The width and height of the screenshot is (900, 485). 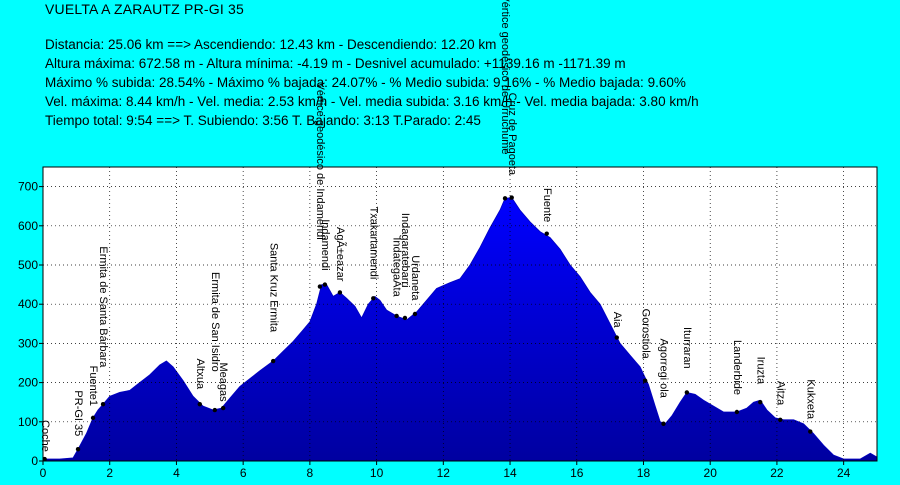 What do you see at coordinates (28, 226) in the screenshot?
I see `y-tick-label: 600` at bounding box center [28, 226].